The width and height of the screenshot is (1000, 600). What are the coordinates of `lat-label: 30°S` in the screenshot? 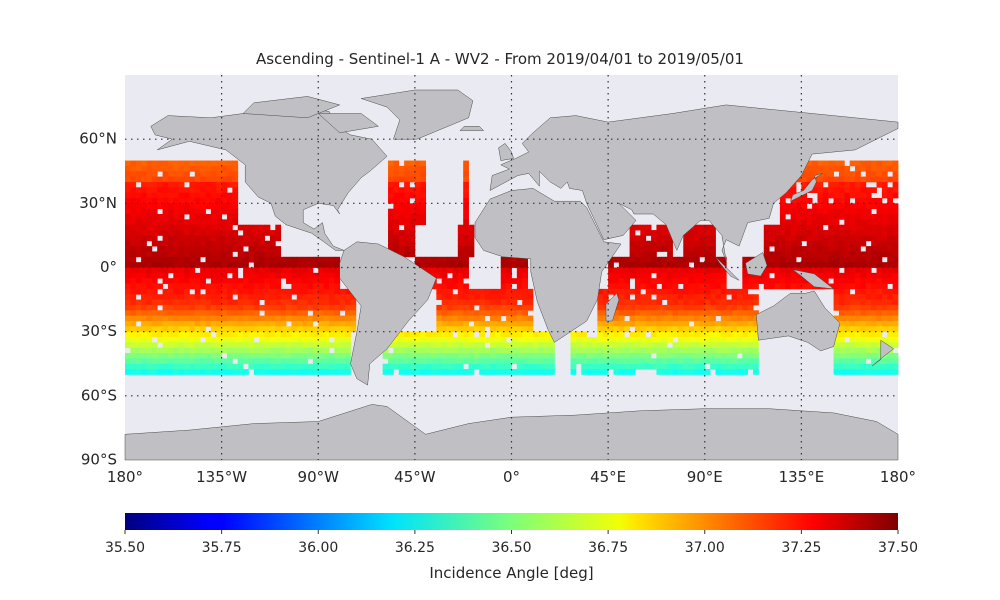 It's located at (99, 331).